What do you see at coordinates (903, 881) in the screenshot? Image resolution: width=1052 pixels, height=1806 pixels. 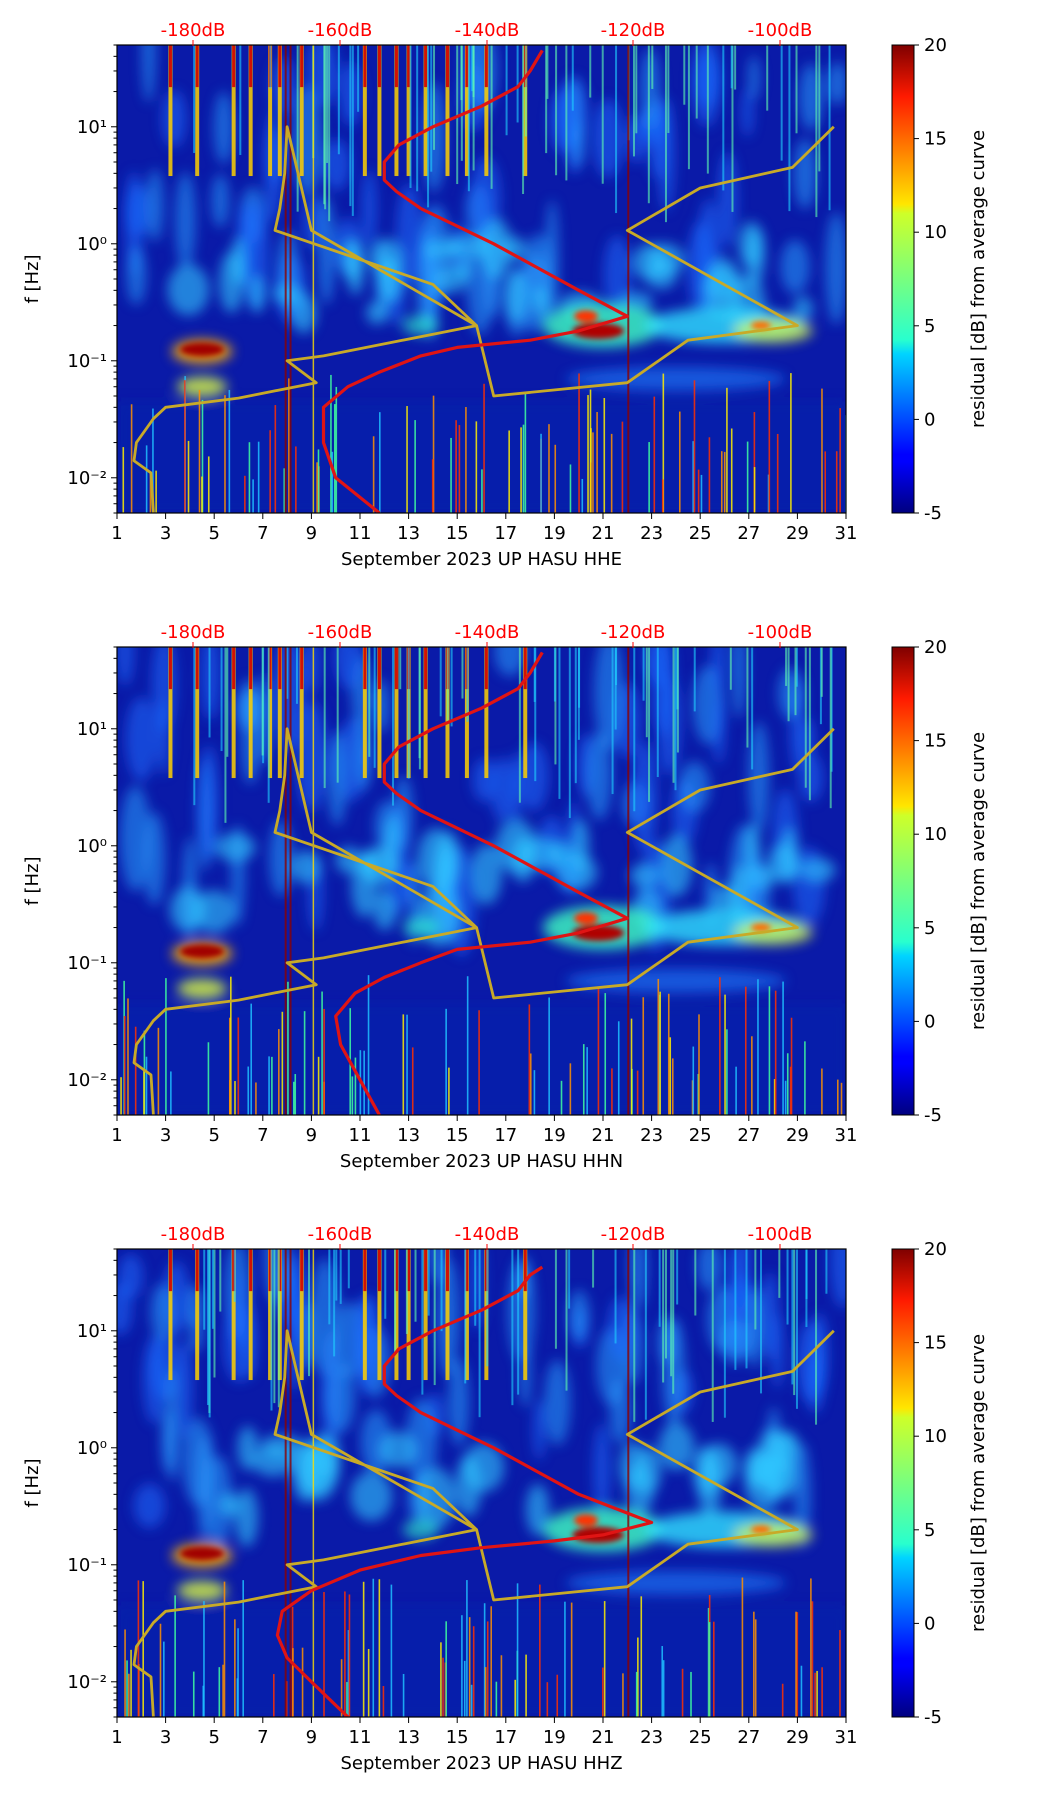 I see `colorbar-gradient` at bounding box center [903, 881].